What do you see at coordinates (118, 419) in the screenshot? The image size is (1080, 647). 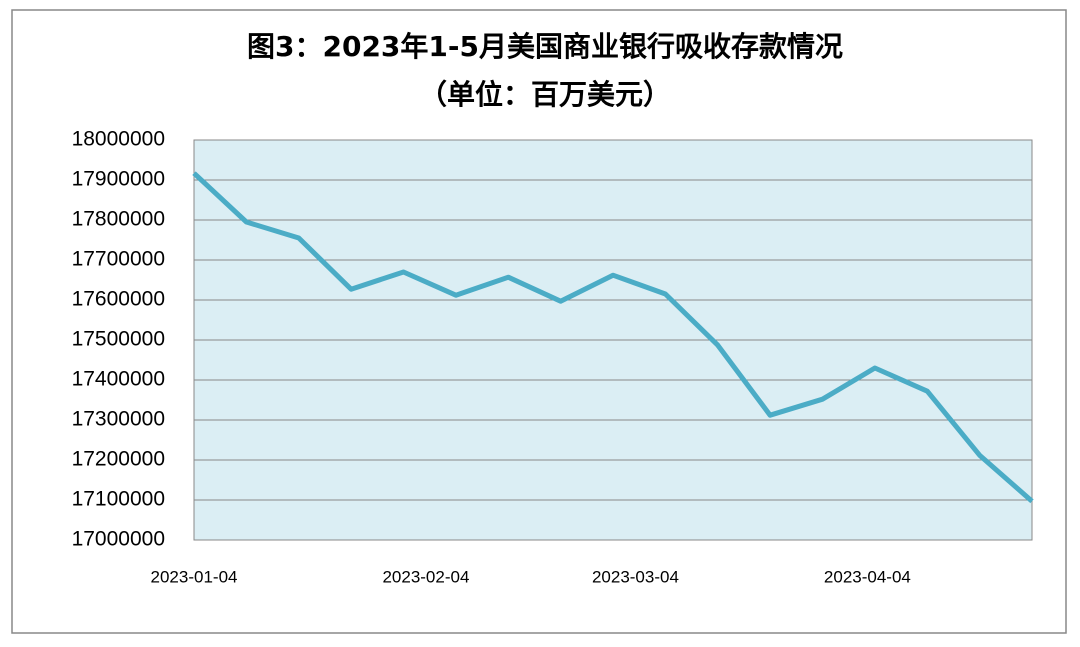 I see `y-tick-label: 17300000` at bounding box center [118, 419].